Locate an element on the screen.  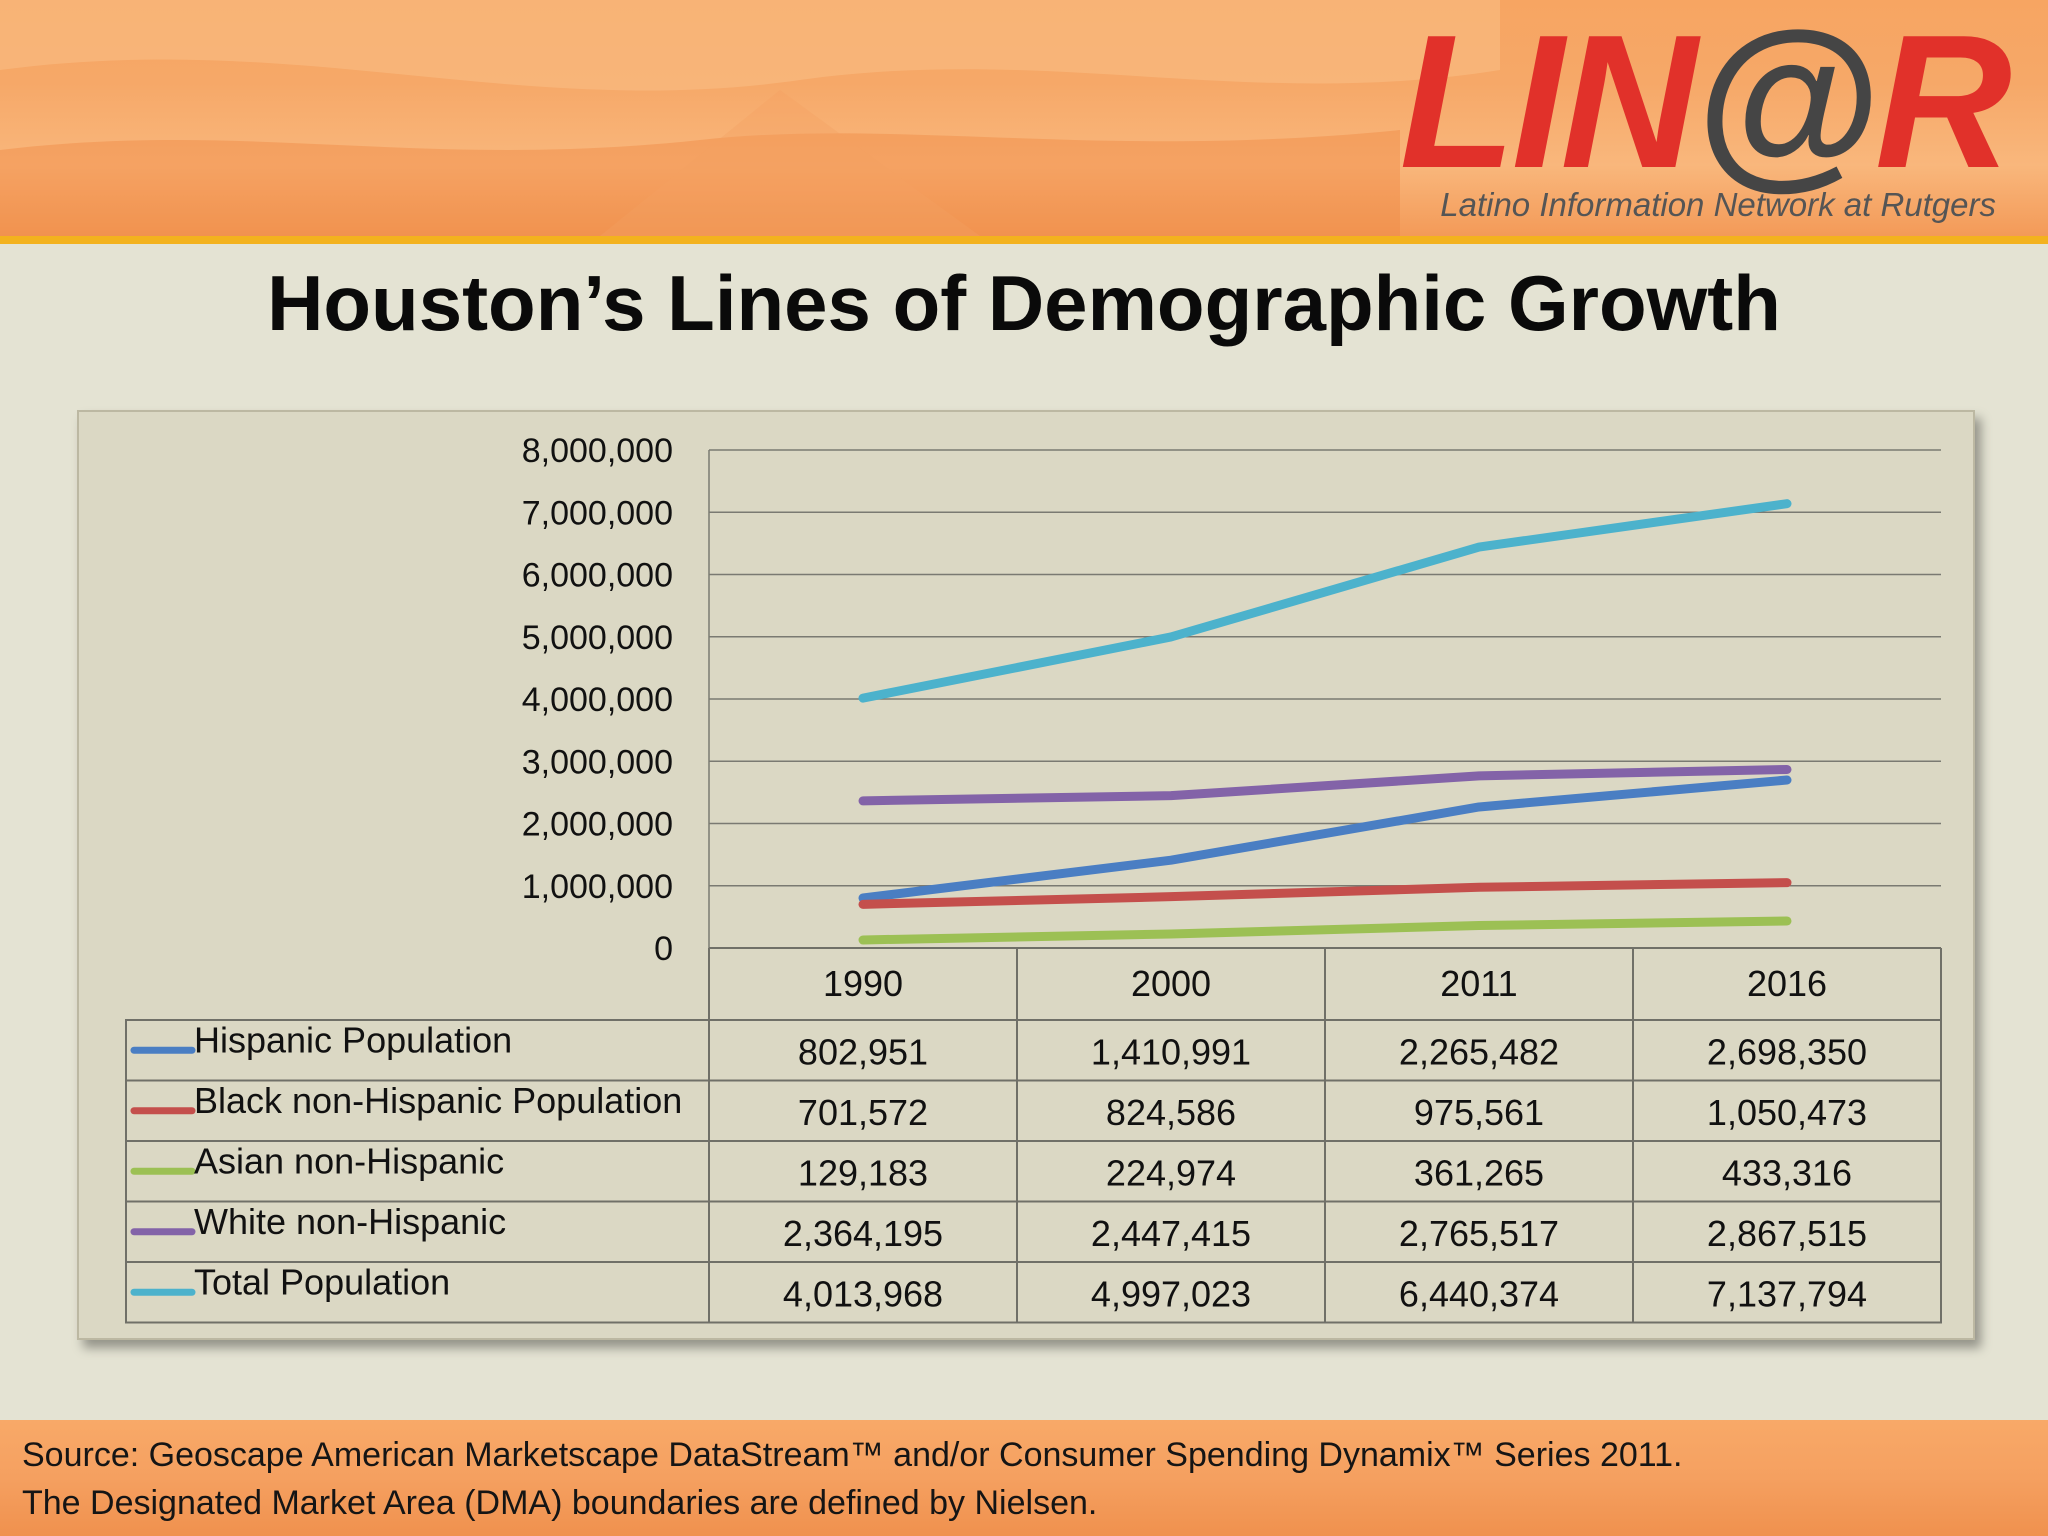
table-cell: 4,013,968 is located at coordinates (863, 1293).